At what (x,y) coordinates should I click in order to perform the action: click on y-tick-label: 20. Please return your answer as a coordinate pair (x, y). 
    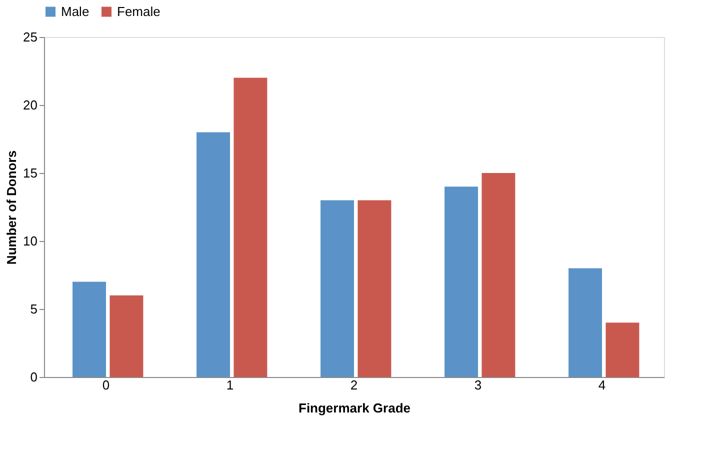
    Looking at the image, I should click on (30, 105).